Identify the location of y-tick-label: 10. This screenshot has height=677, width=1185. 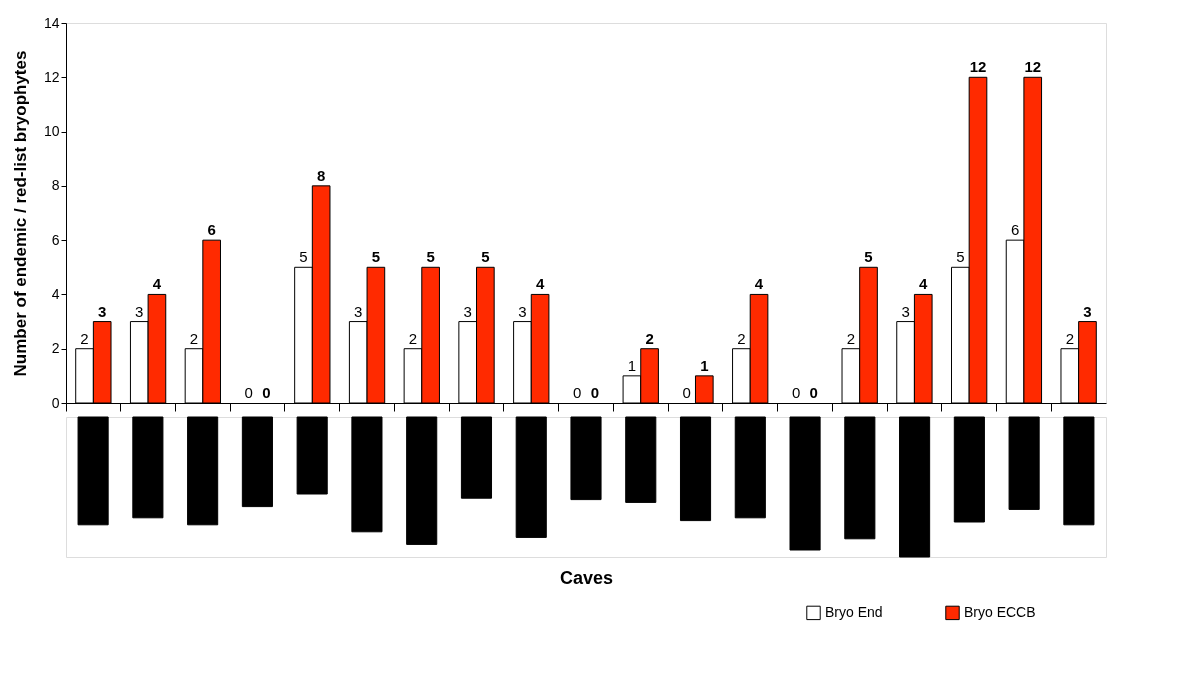
(51, 131).